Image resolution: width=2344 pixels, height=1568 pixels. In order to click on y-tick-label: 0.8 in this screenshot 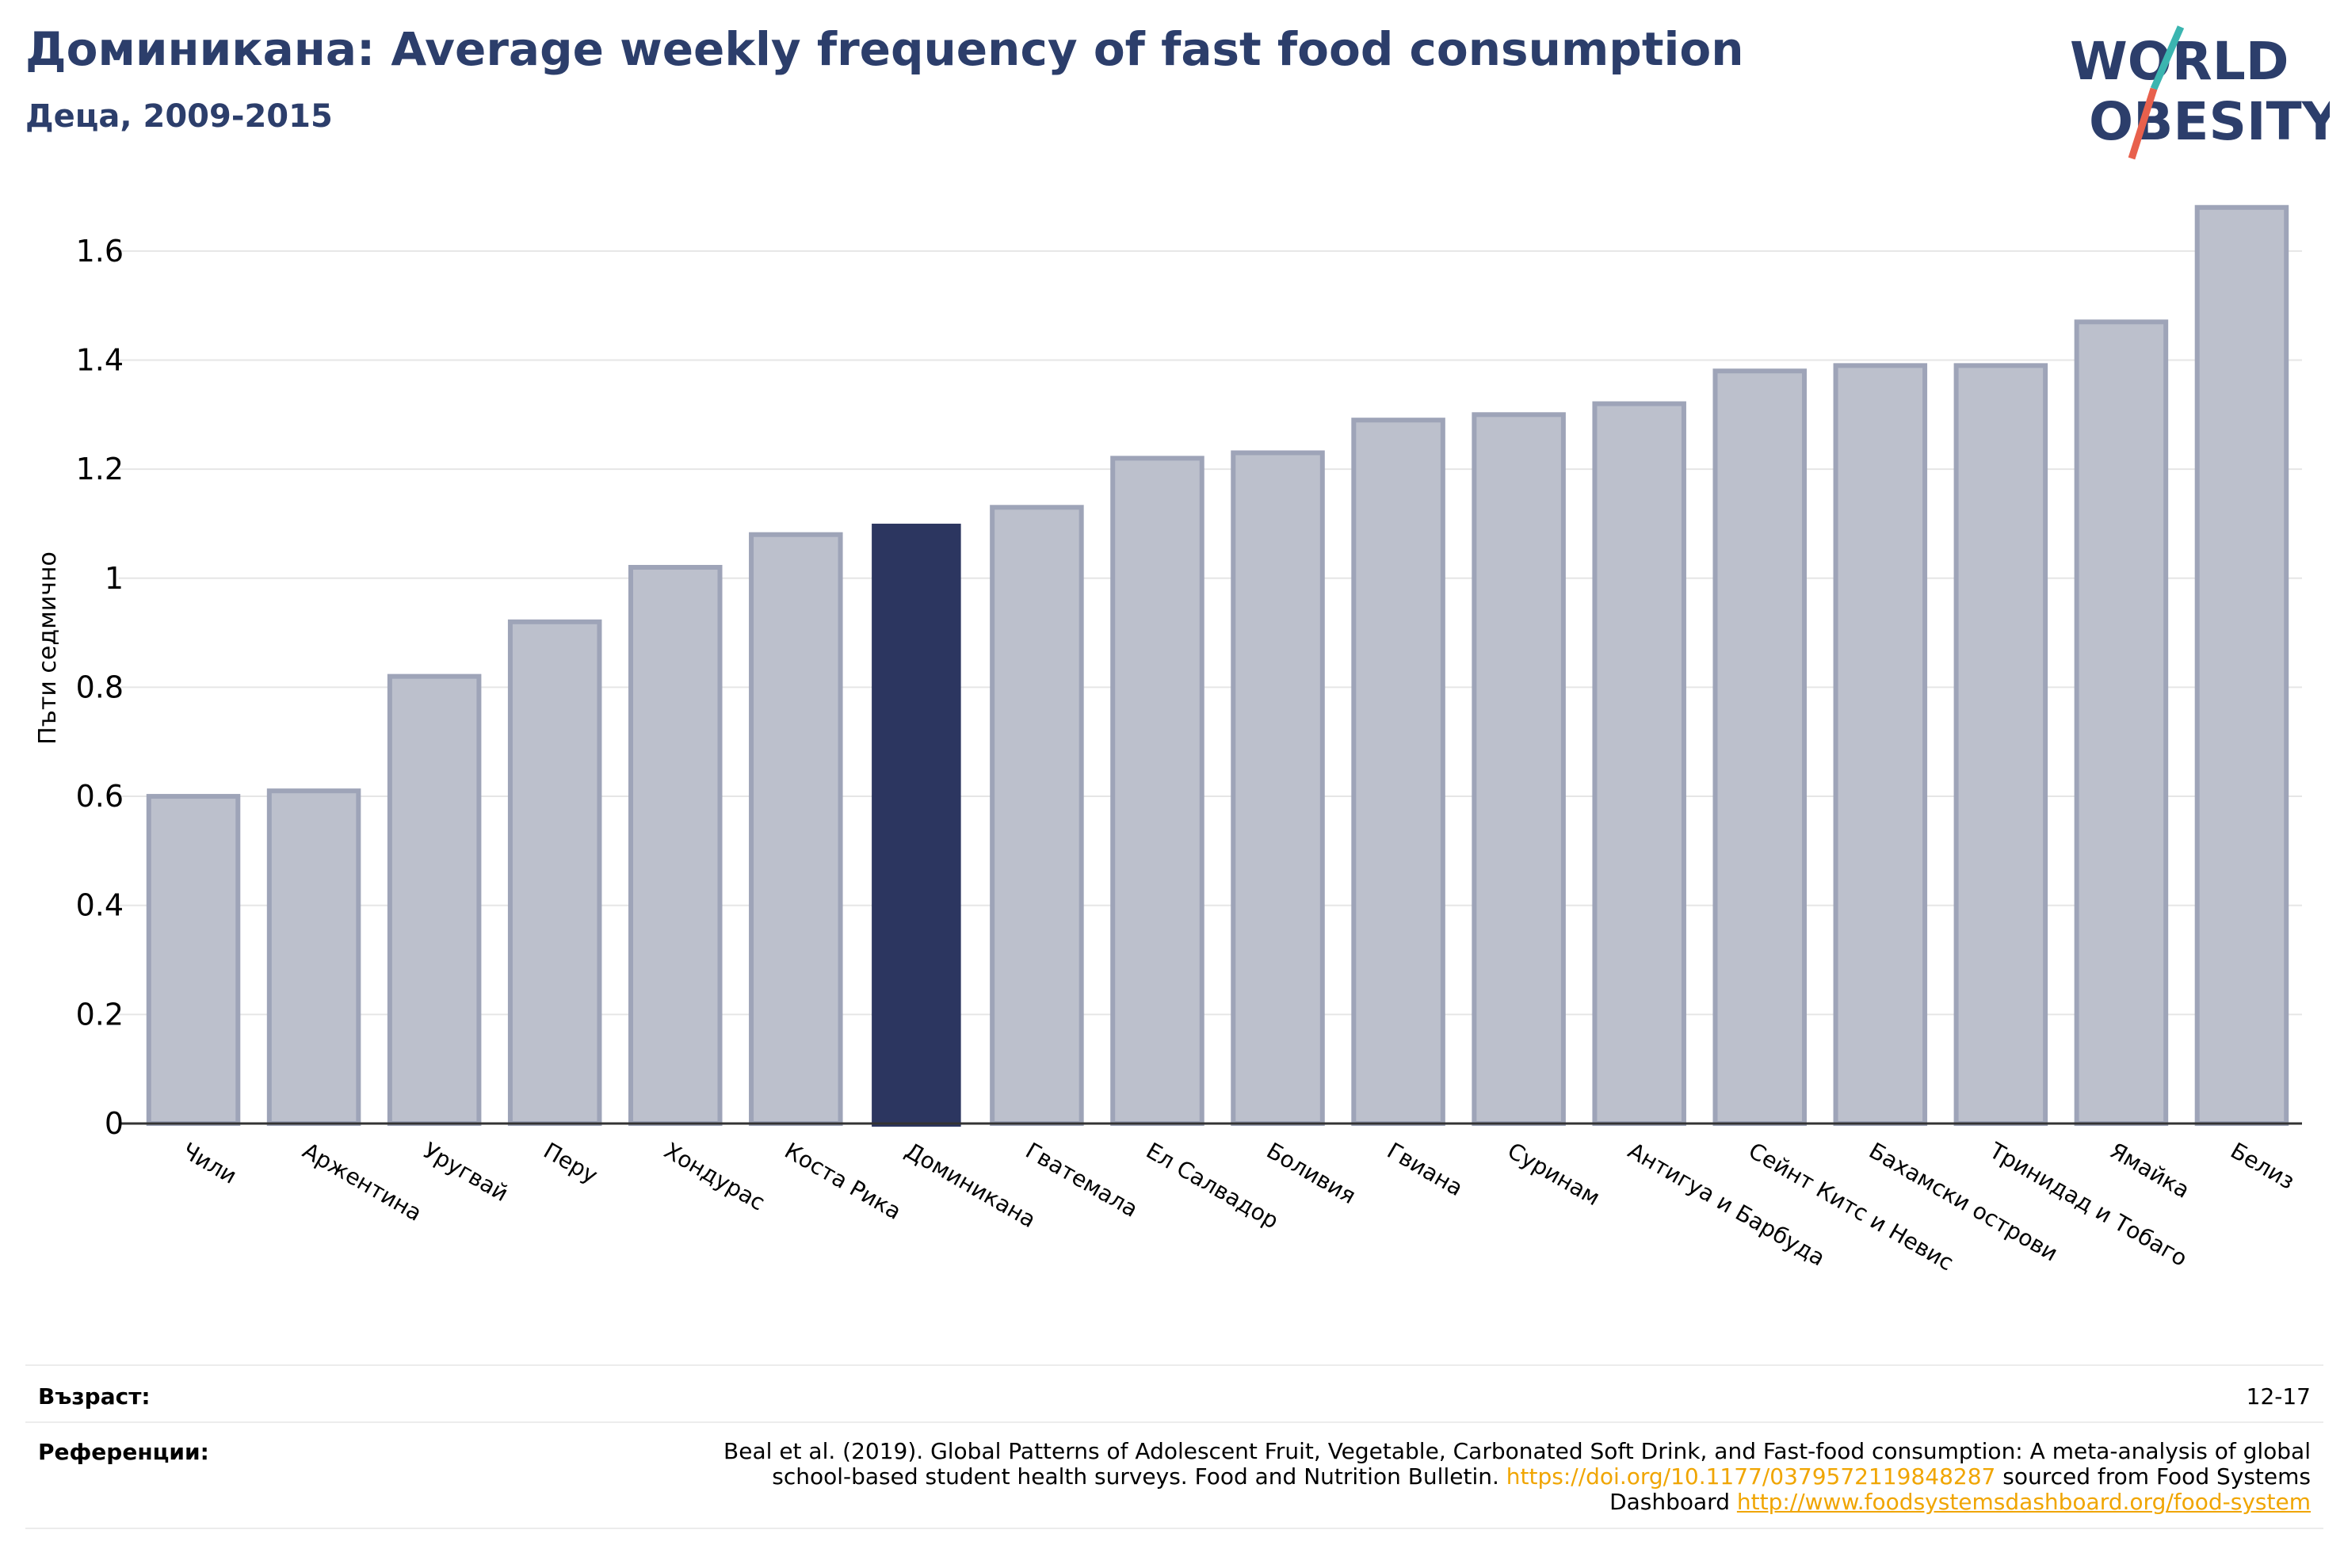, I will do `click(100, 687)`.